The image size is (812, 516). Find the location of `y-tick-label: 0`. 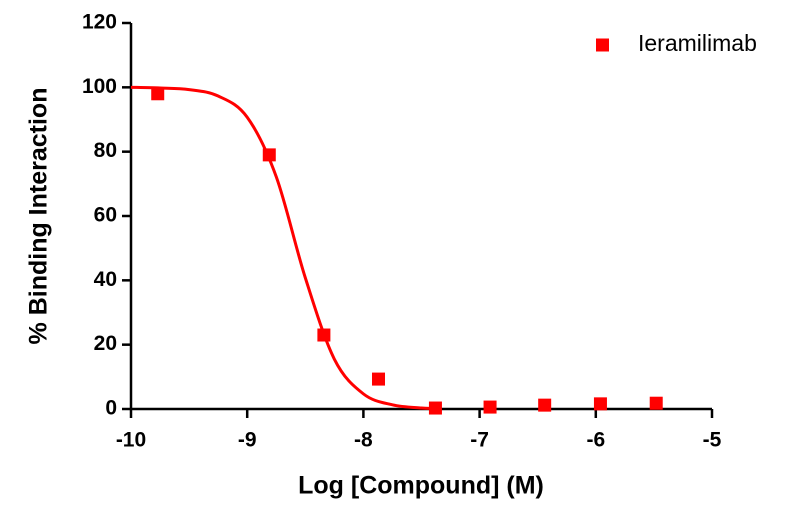

y-tick-label: 0 is located at coordinates (111, 408).